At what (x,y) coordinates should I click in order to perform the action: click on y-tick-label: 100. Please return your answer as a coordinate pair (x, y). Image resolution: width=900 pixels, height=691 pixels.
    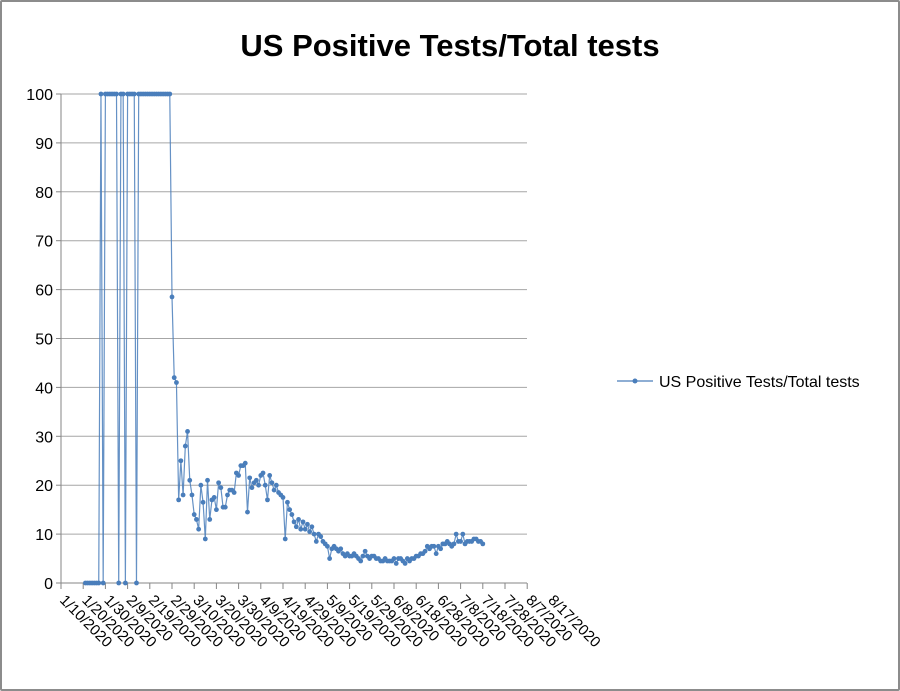
    Looking at the image, I should click on (39, 95).